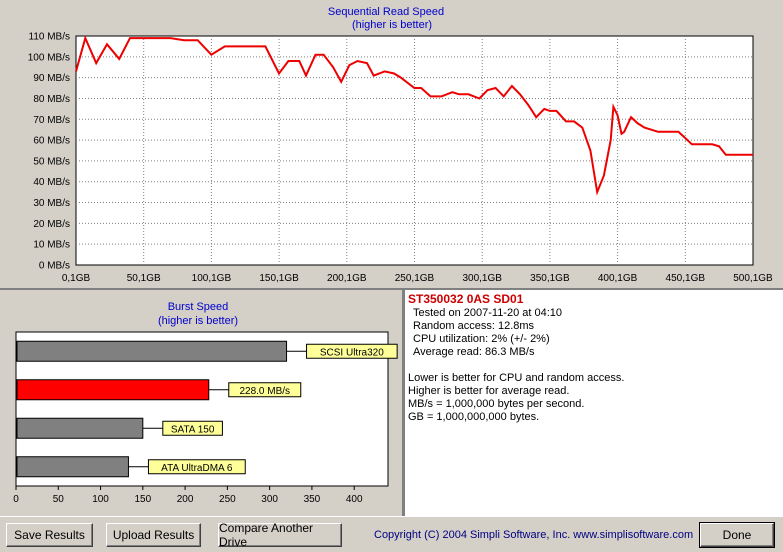  What do you see at coordinates (142, 499) in the screenshot?
I see `burst-x-tick-label: 150` at bounding box center [142, 499].